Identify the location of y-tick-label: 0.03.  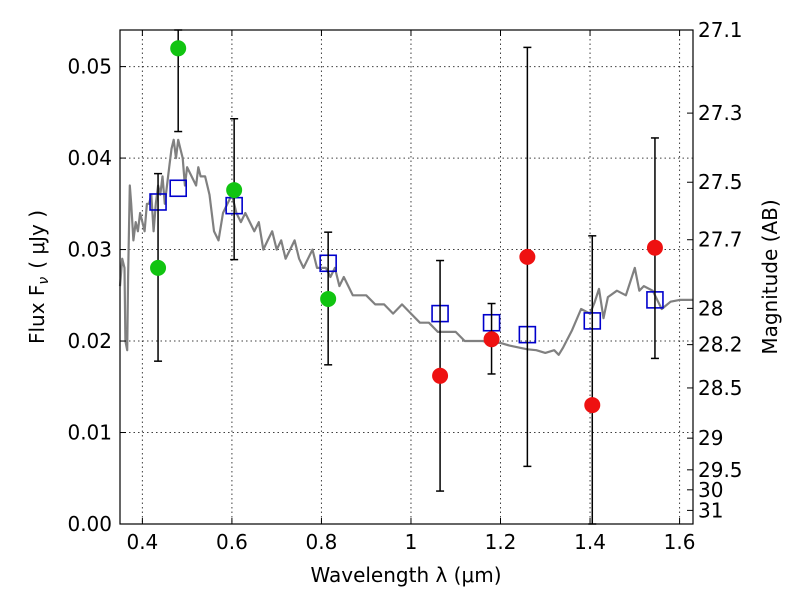
(89, 250).